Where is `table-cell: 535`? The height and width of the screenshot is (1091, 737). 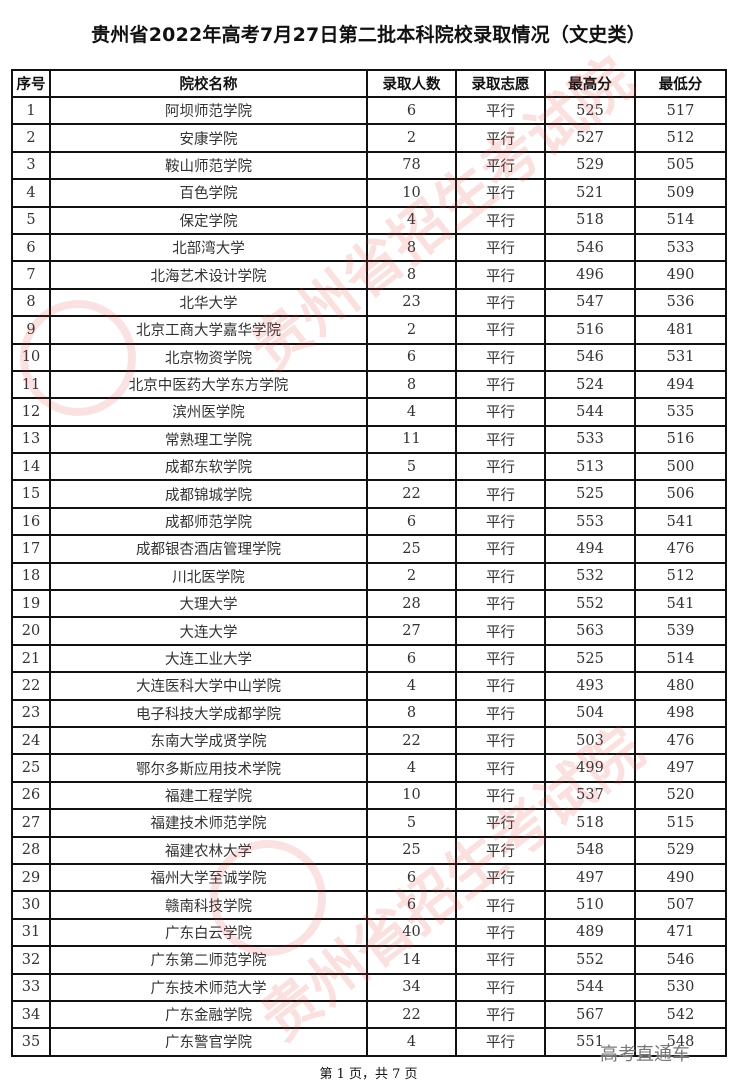
table-cell: 535 is located at coordinates (680, 412).